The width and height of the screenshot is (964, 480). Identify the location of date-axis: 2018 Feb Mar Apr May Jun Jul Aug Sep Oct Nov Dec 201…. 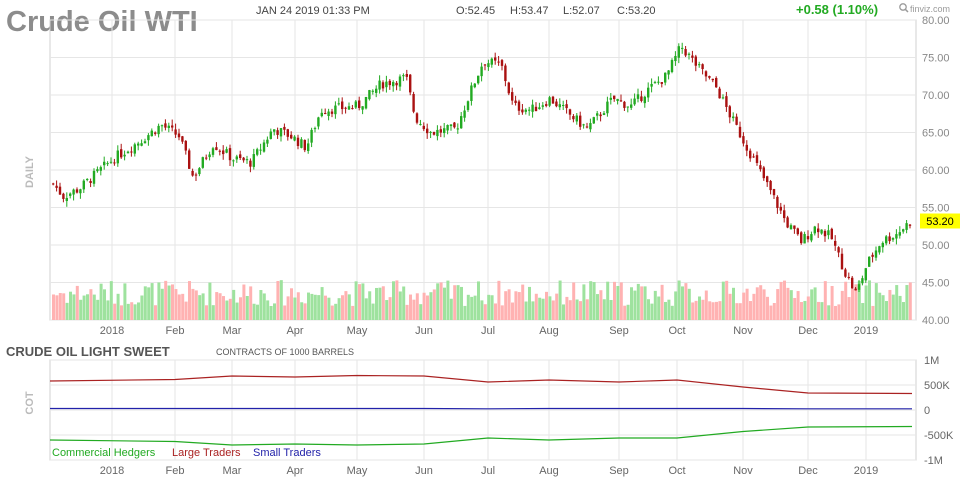
(489, 331).